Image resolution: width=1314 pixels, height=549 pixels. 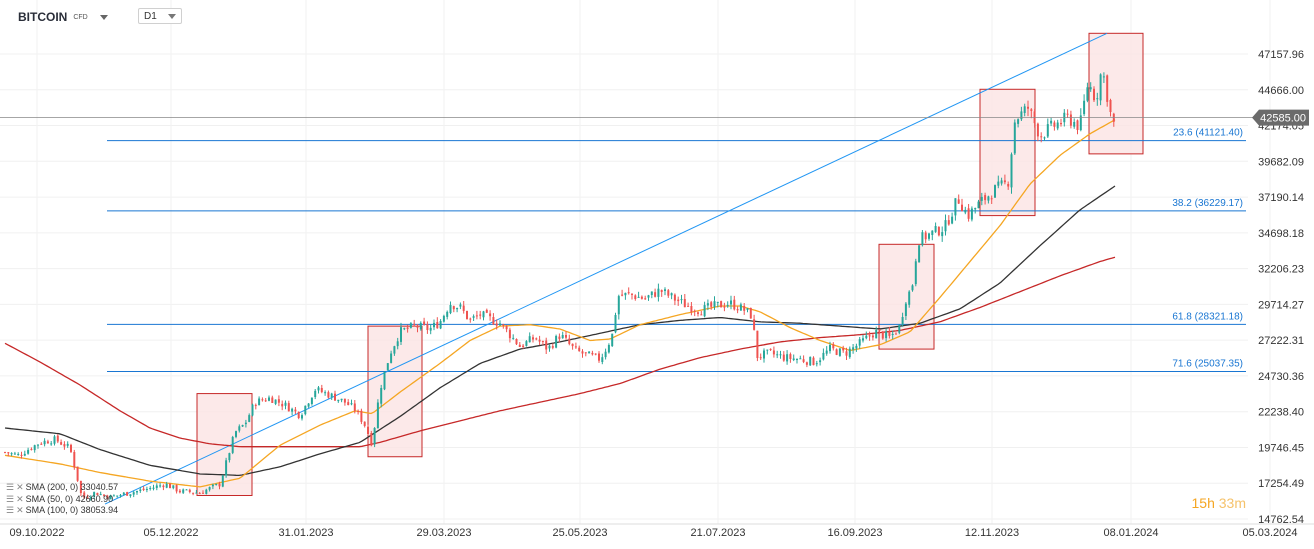 What do you see at coordinates (172, 16) in the screenshot?
I see `timeframe-chevron-down-icon` at bounding box center [172, 16].